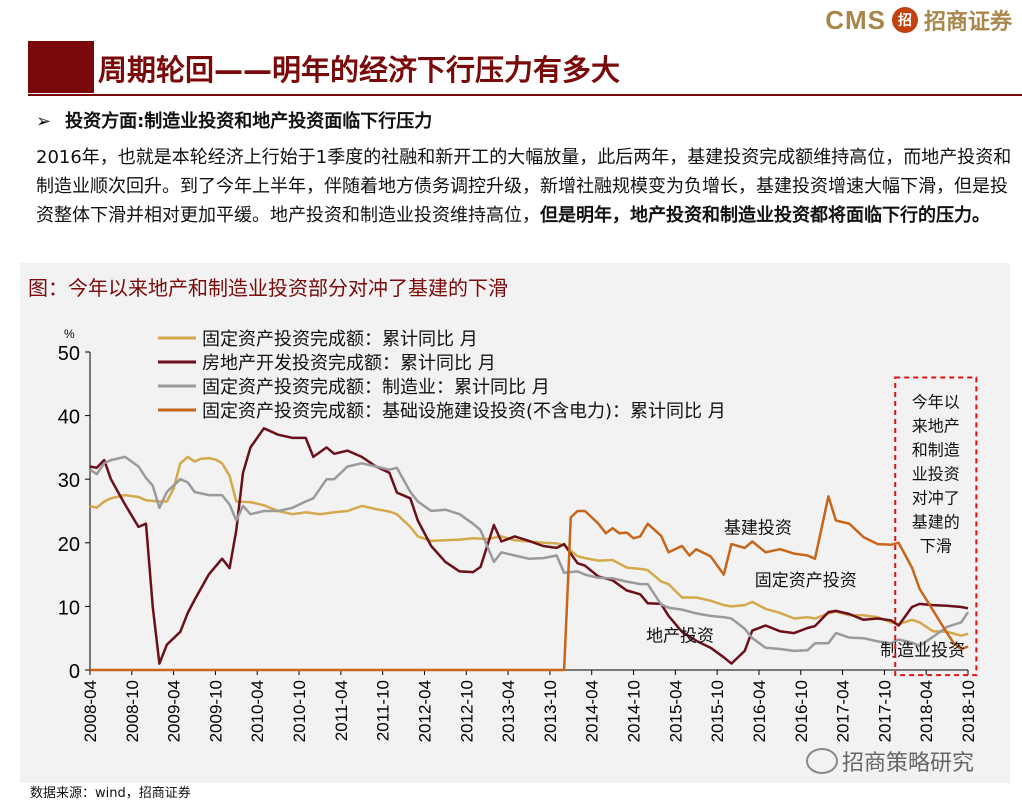 This screenshot has height=805, width=1022. What do you see at coordinates (268, 288) in the screenshot?
I see `chart-title: 图：今年以来地产和制造业投资部分对冲了基建的下滑` at bounding box center [268, 288].